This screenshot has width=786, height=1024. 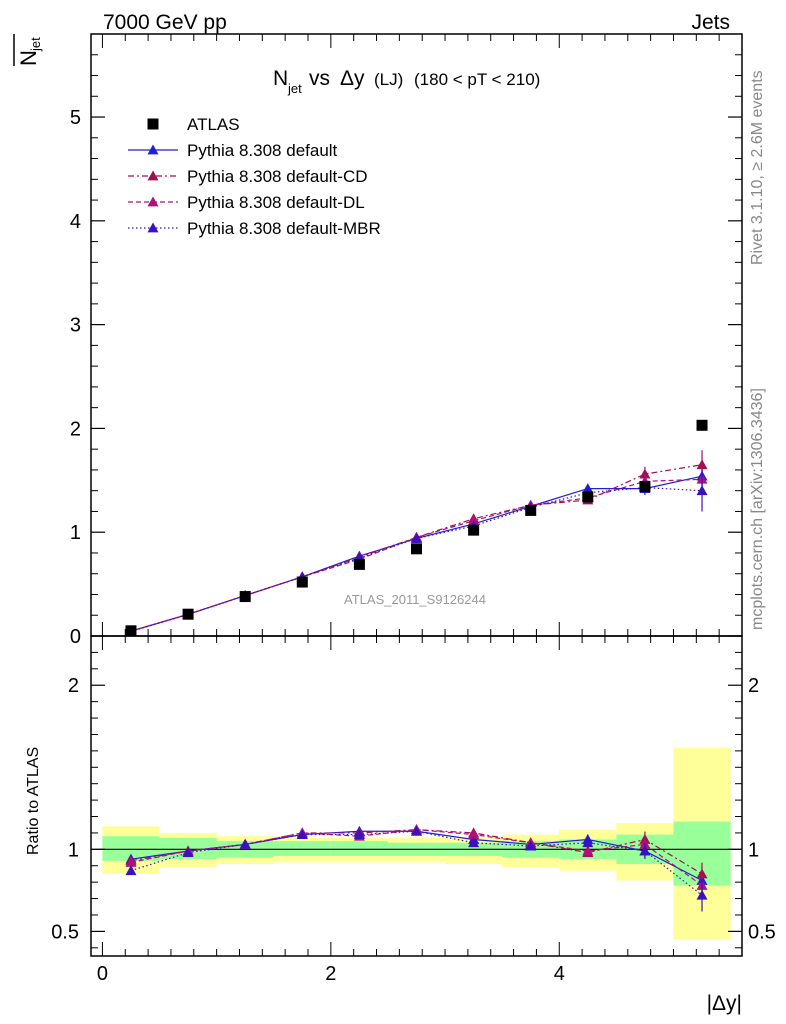 I want to click on ratio-y-tick-label-right: 0.5, so click(x=762, y=932).